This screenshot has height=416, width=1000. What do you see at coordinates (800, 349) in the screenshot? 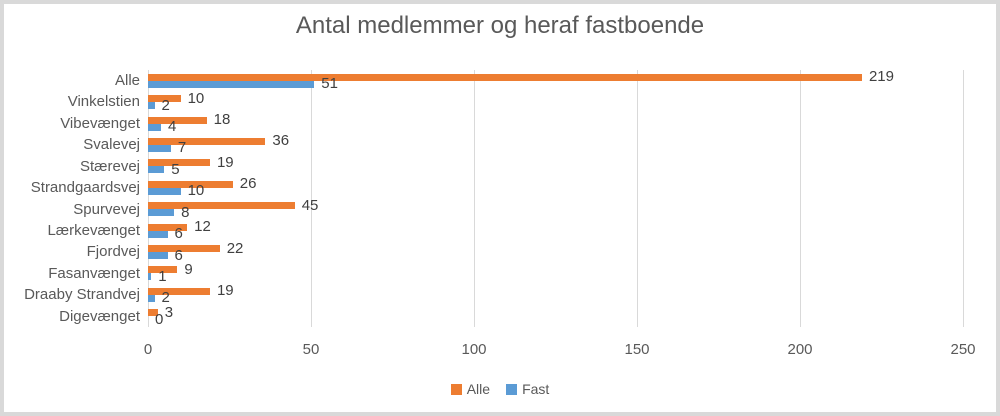
I see `x-axis-tick-label: 200` at bounding box center [800, 349].